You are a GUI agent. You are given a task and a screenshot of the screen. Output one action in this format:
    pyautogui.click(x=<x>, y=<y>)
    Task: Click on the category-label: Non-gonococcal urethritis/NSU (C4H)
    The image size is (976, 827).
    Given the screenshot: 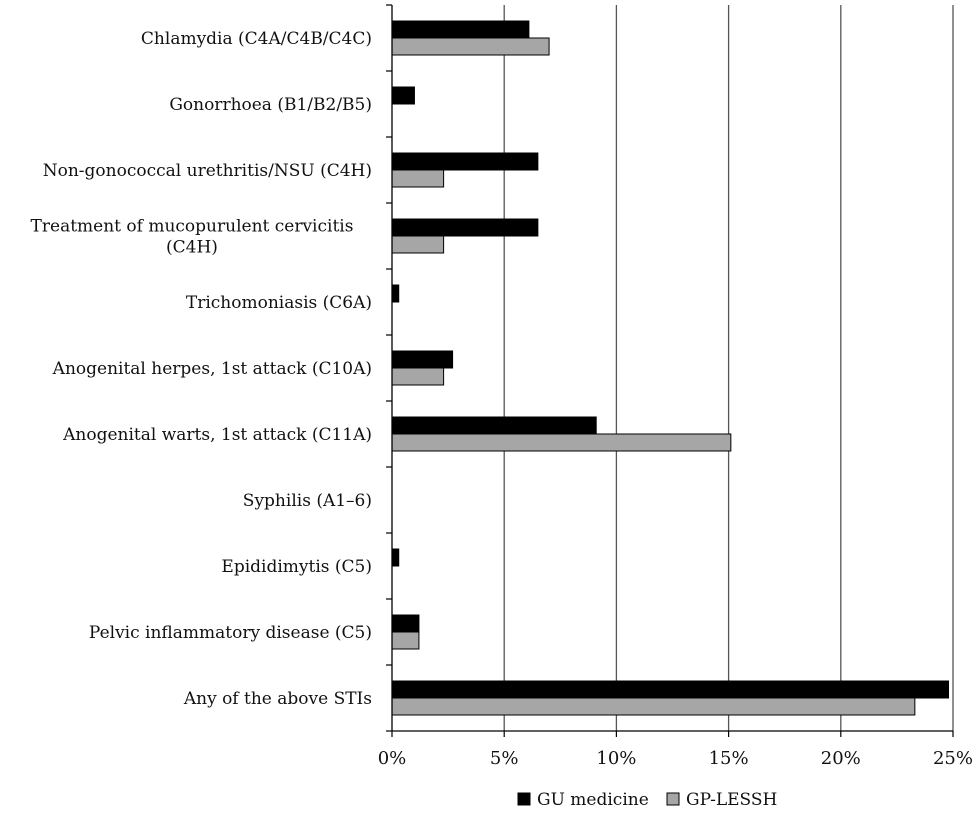 What is the action you would take?
    pyautogui.click(x=207, y=171)
    